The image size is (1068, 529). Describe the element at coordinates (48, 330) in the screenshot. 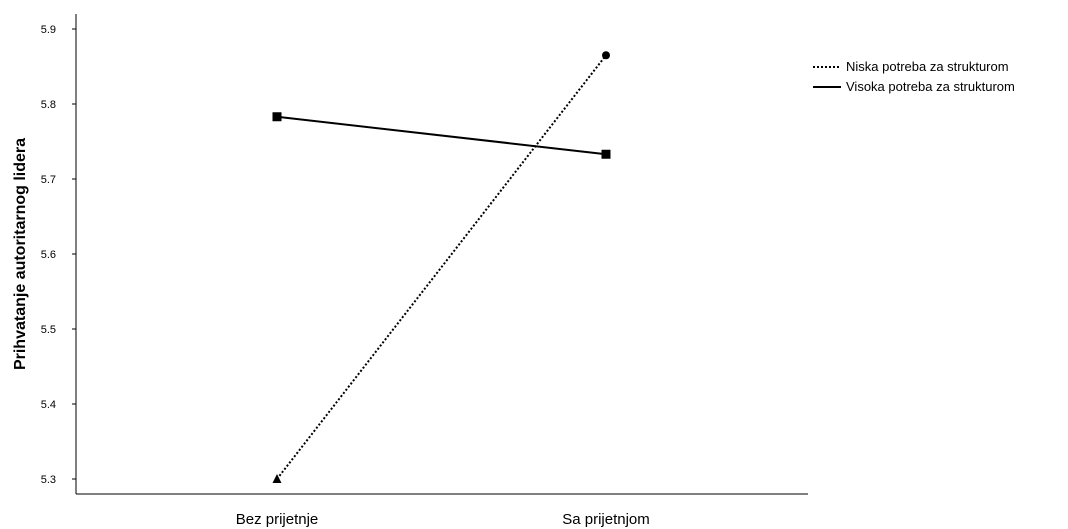

I see `y-tick-label: 5.5` at that location.